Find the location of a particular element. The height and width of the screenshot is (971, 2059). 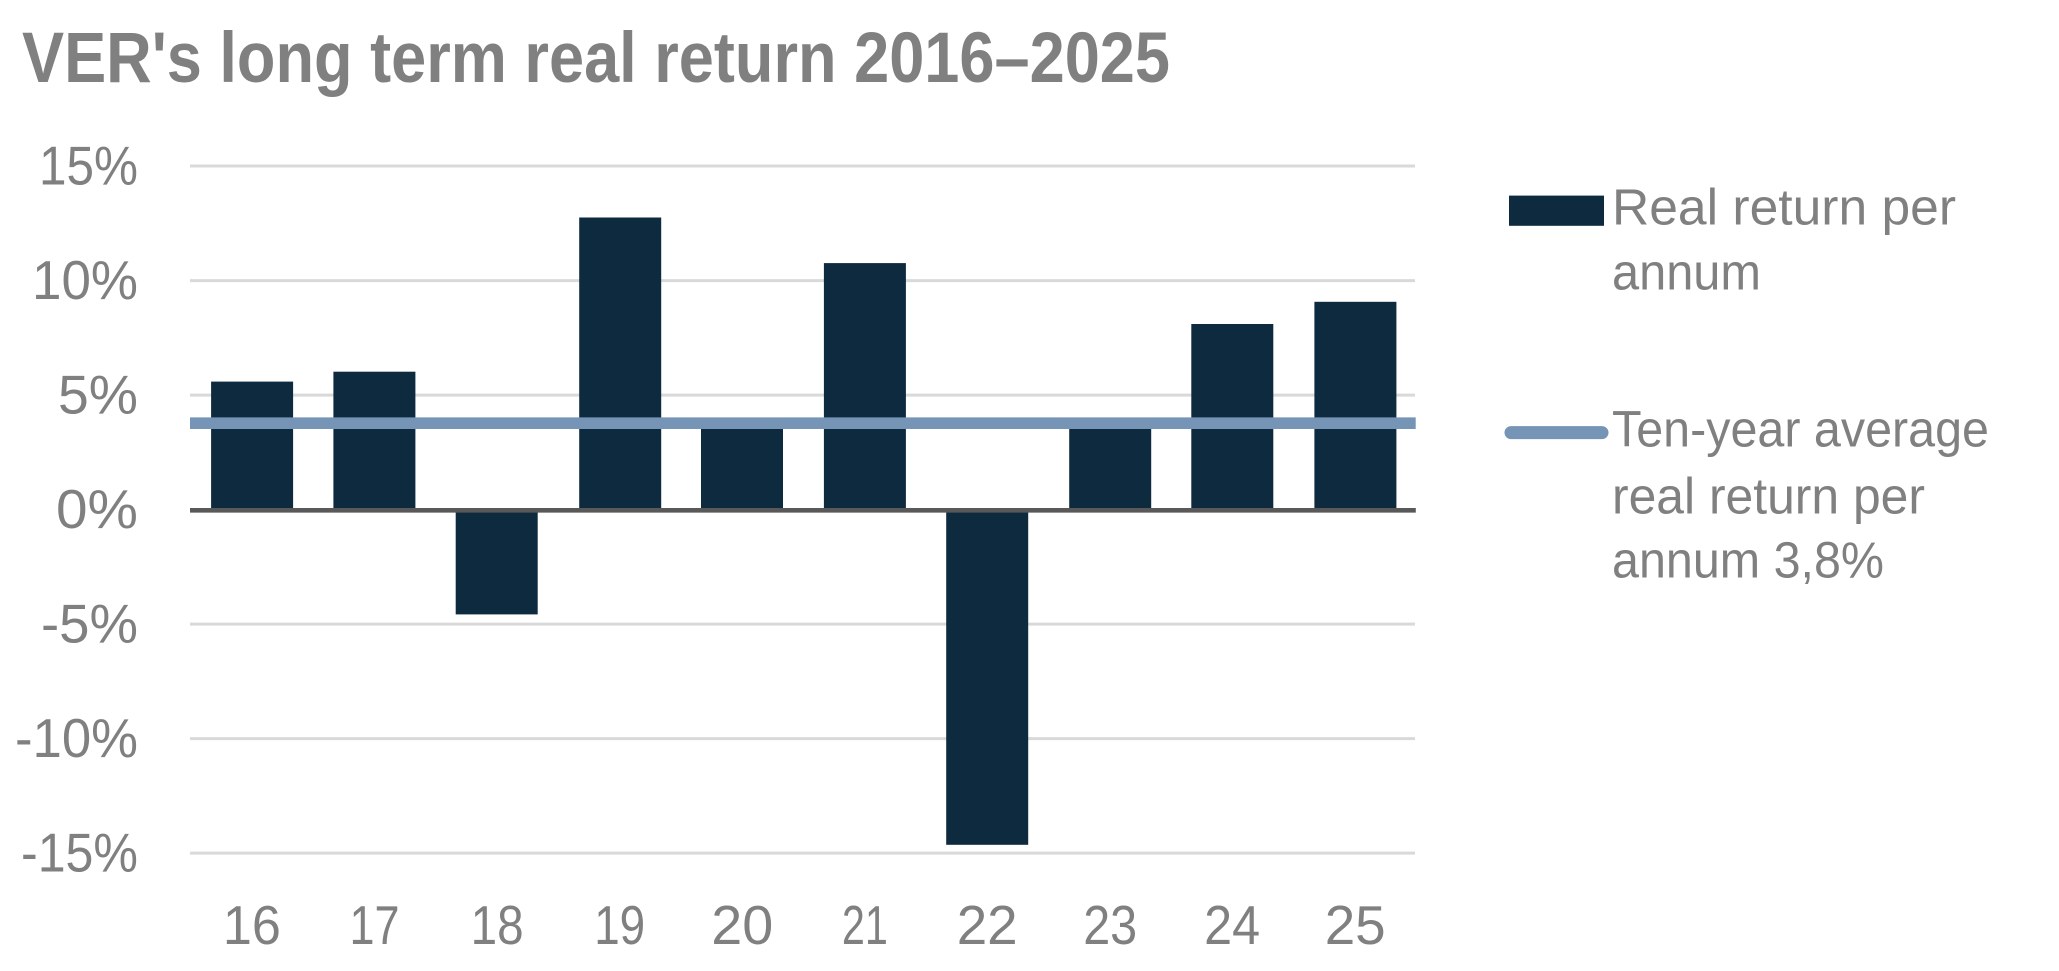

svg-text: 17 is located at coordinates (375, 925).